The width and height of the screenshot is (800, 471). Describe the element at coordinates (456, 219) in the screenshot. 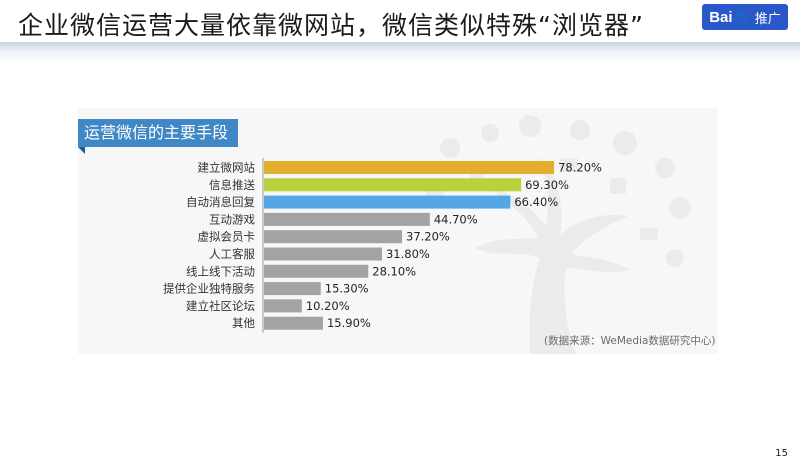

I see `data-label: 44.70%` at that location.